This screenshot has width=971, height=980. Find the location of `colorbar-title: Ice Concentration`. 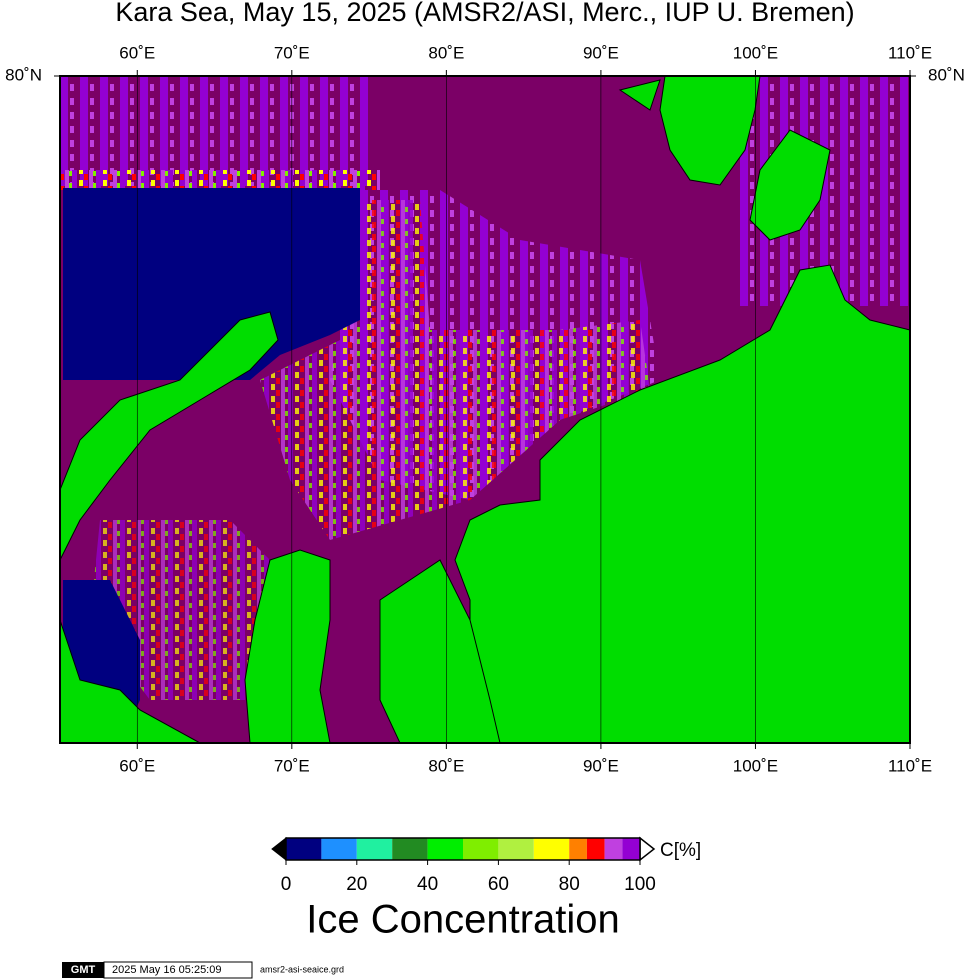

colorbar-title: Ice Concentration is located at coordinates (463, 920).